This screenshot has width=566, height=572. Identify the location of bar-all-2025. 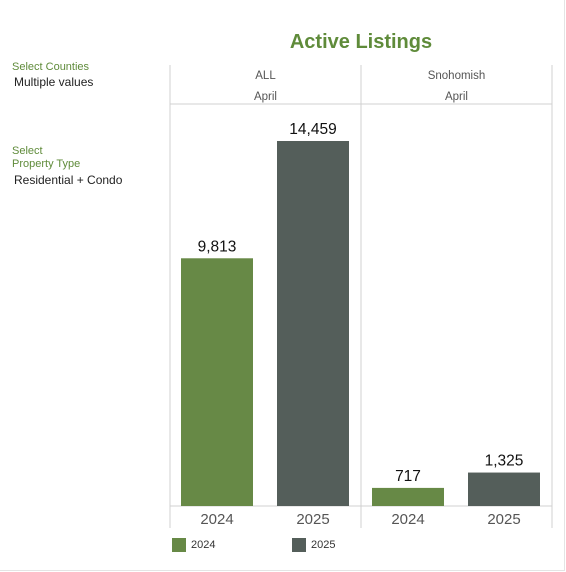
(313, 323).